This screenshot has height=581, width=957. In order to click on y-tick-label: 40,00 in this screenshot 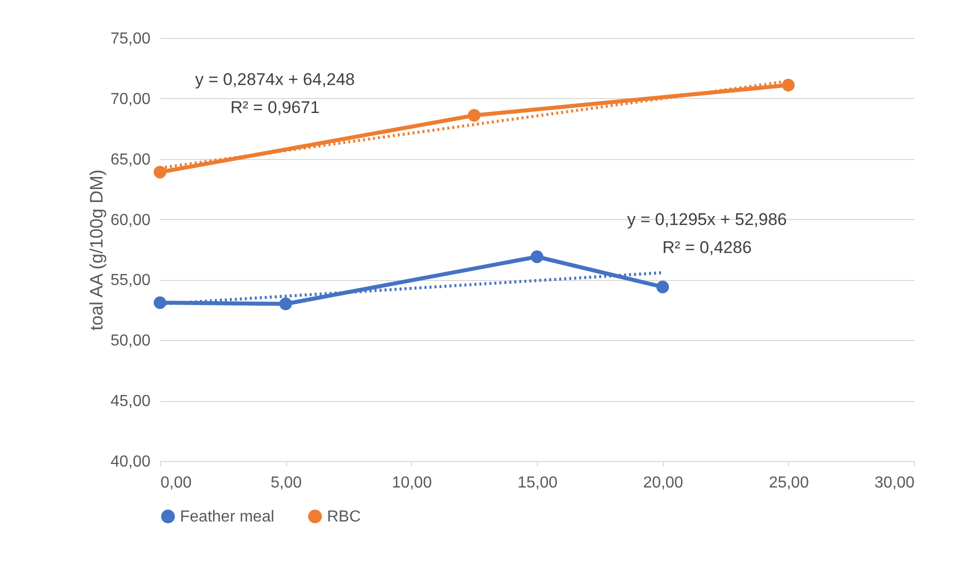, I will do `click(130, 462)`.